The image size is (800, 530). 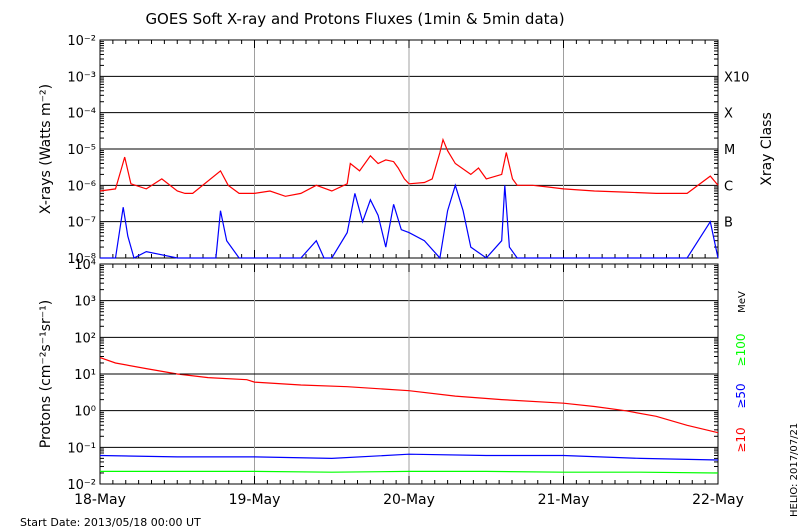 I want to click on credit-label: HELIO: 2017/07/21, so click(x=794, y=470).